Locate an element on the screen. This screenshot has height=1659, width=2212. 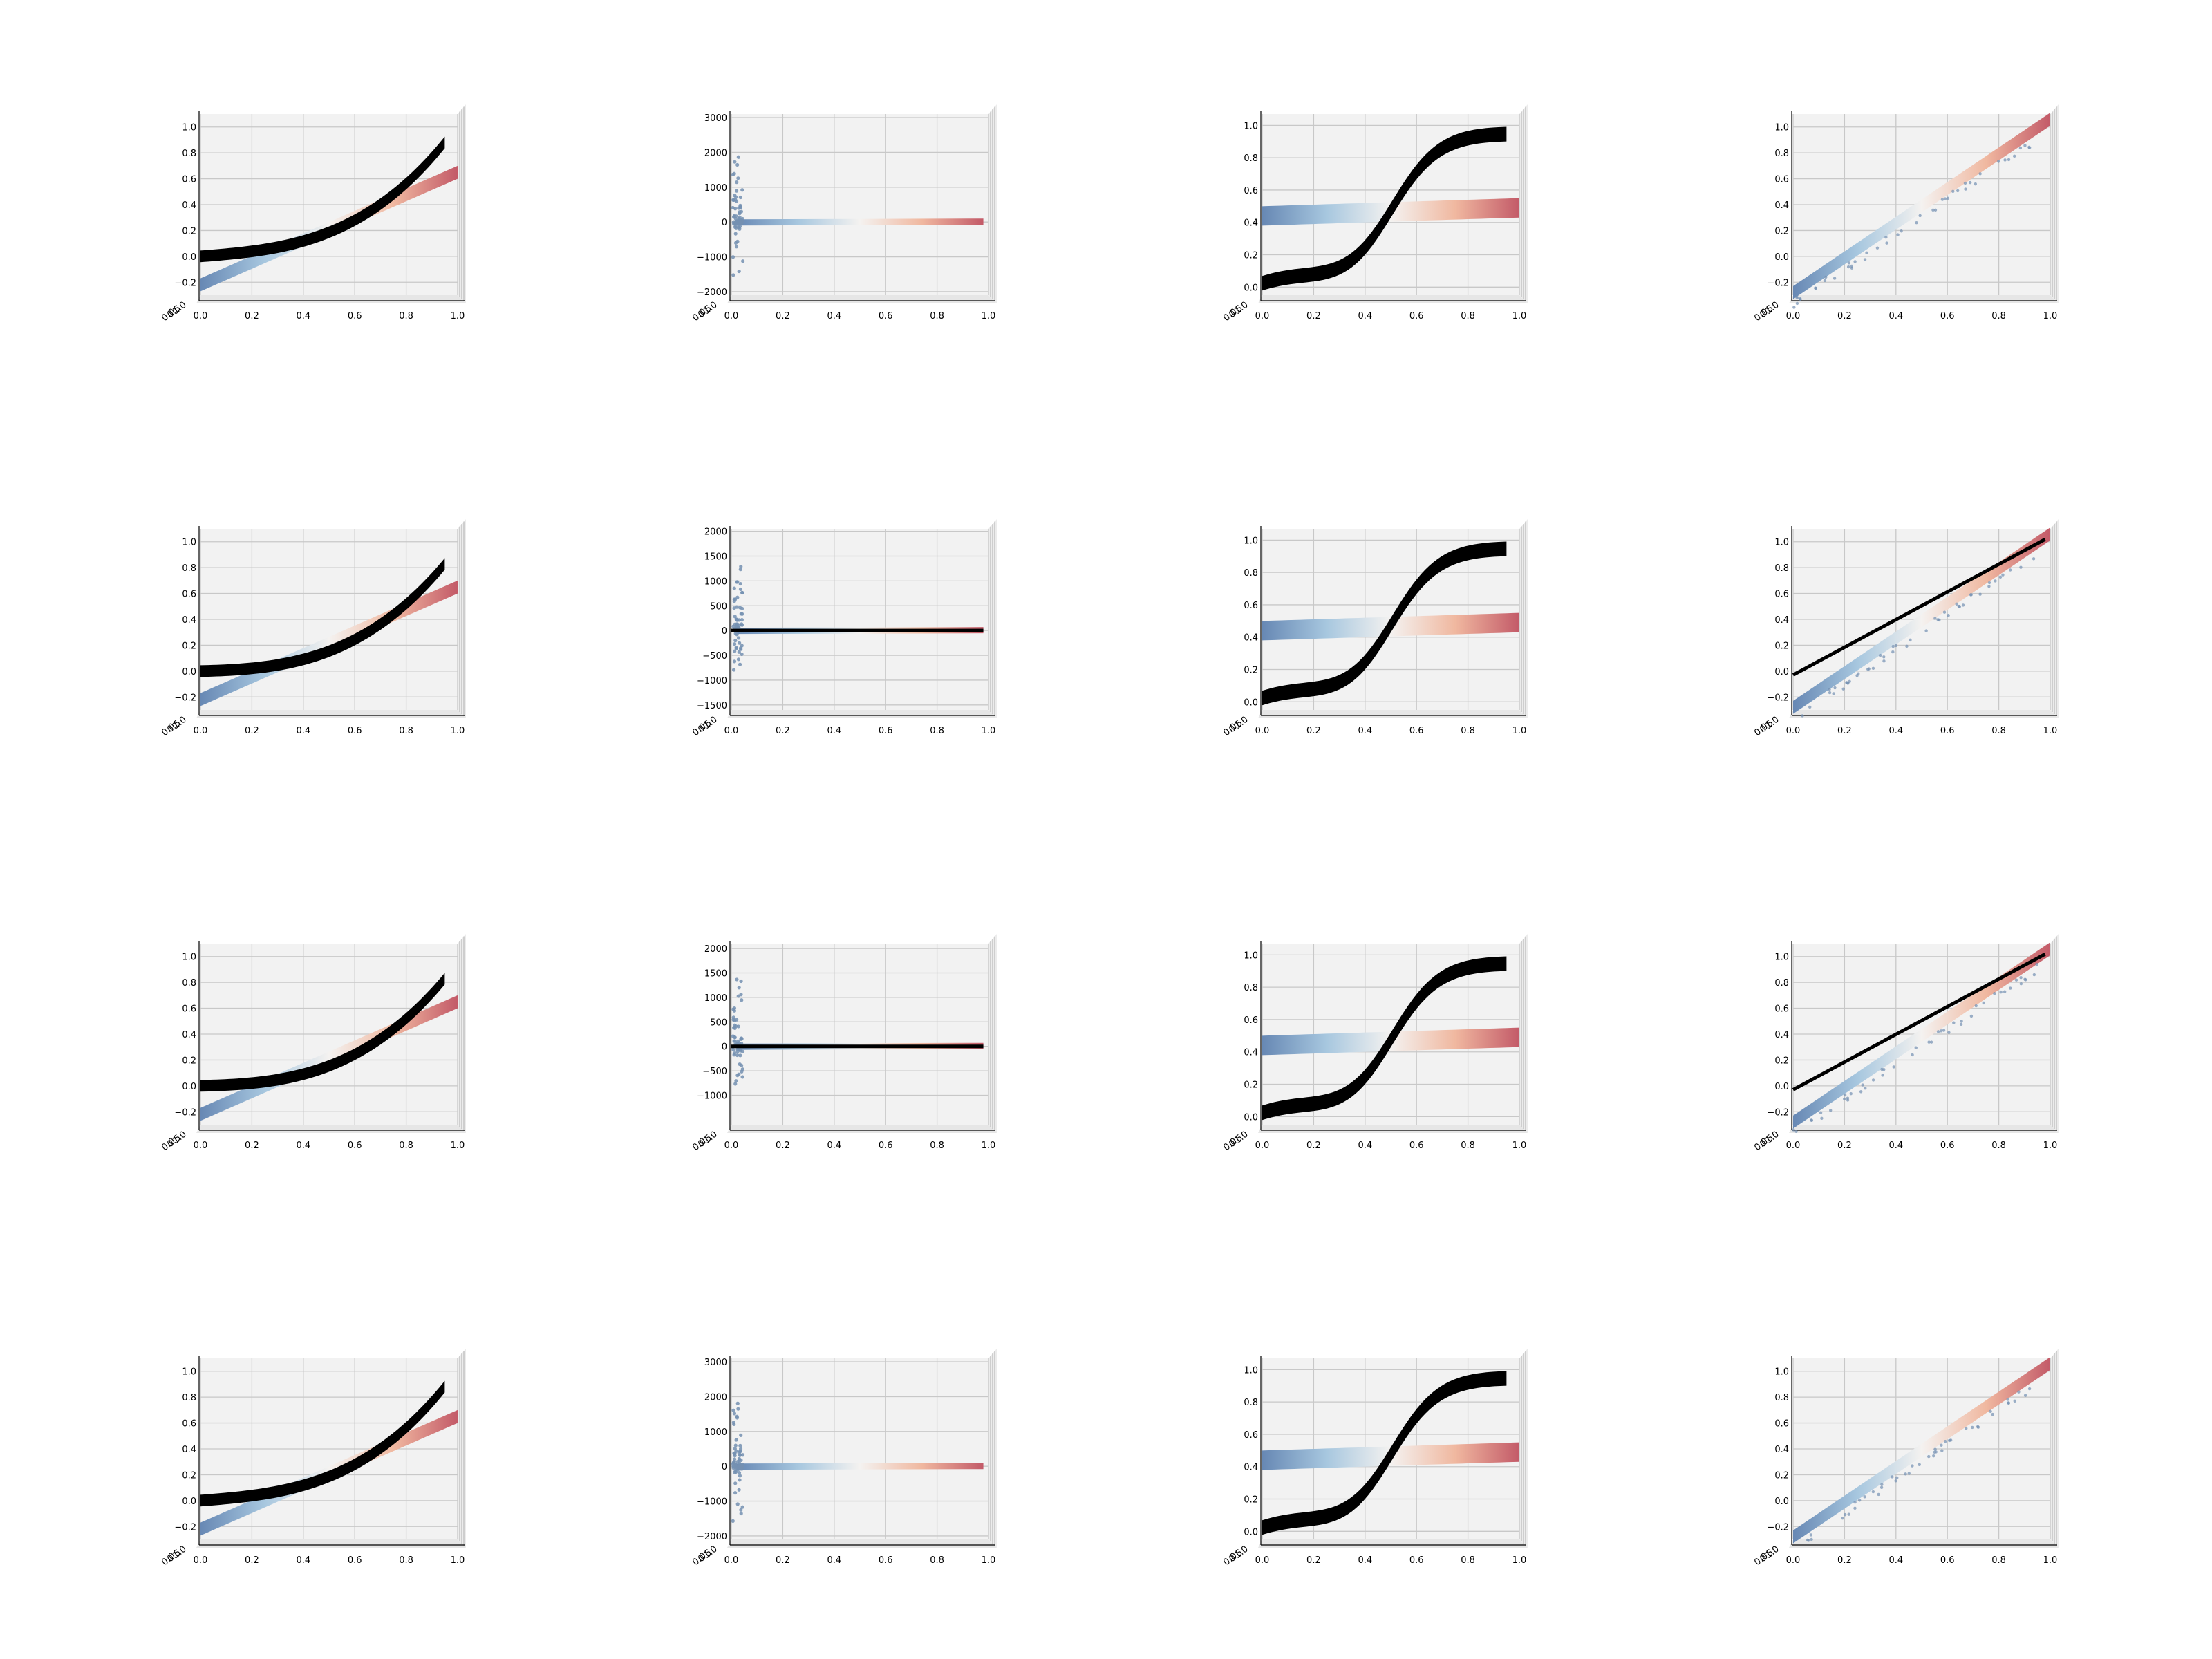
fit-band is located at coordinates (1384, 1453).